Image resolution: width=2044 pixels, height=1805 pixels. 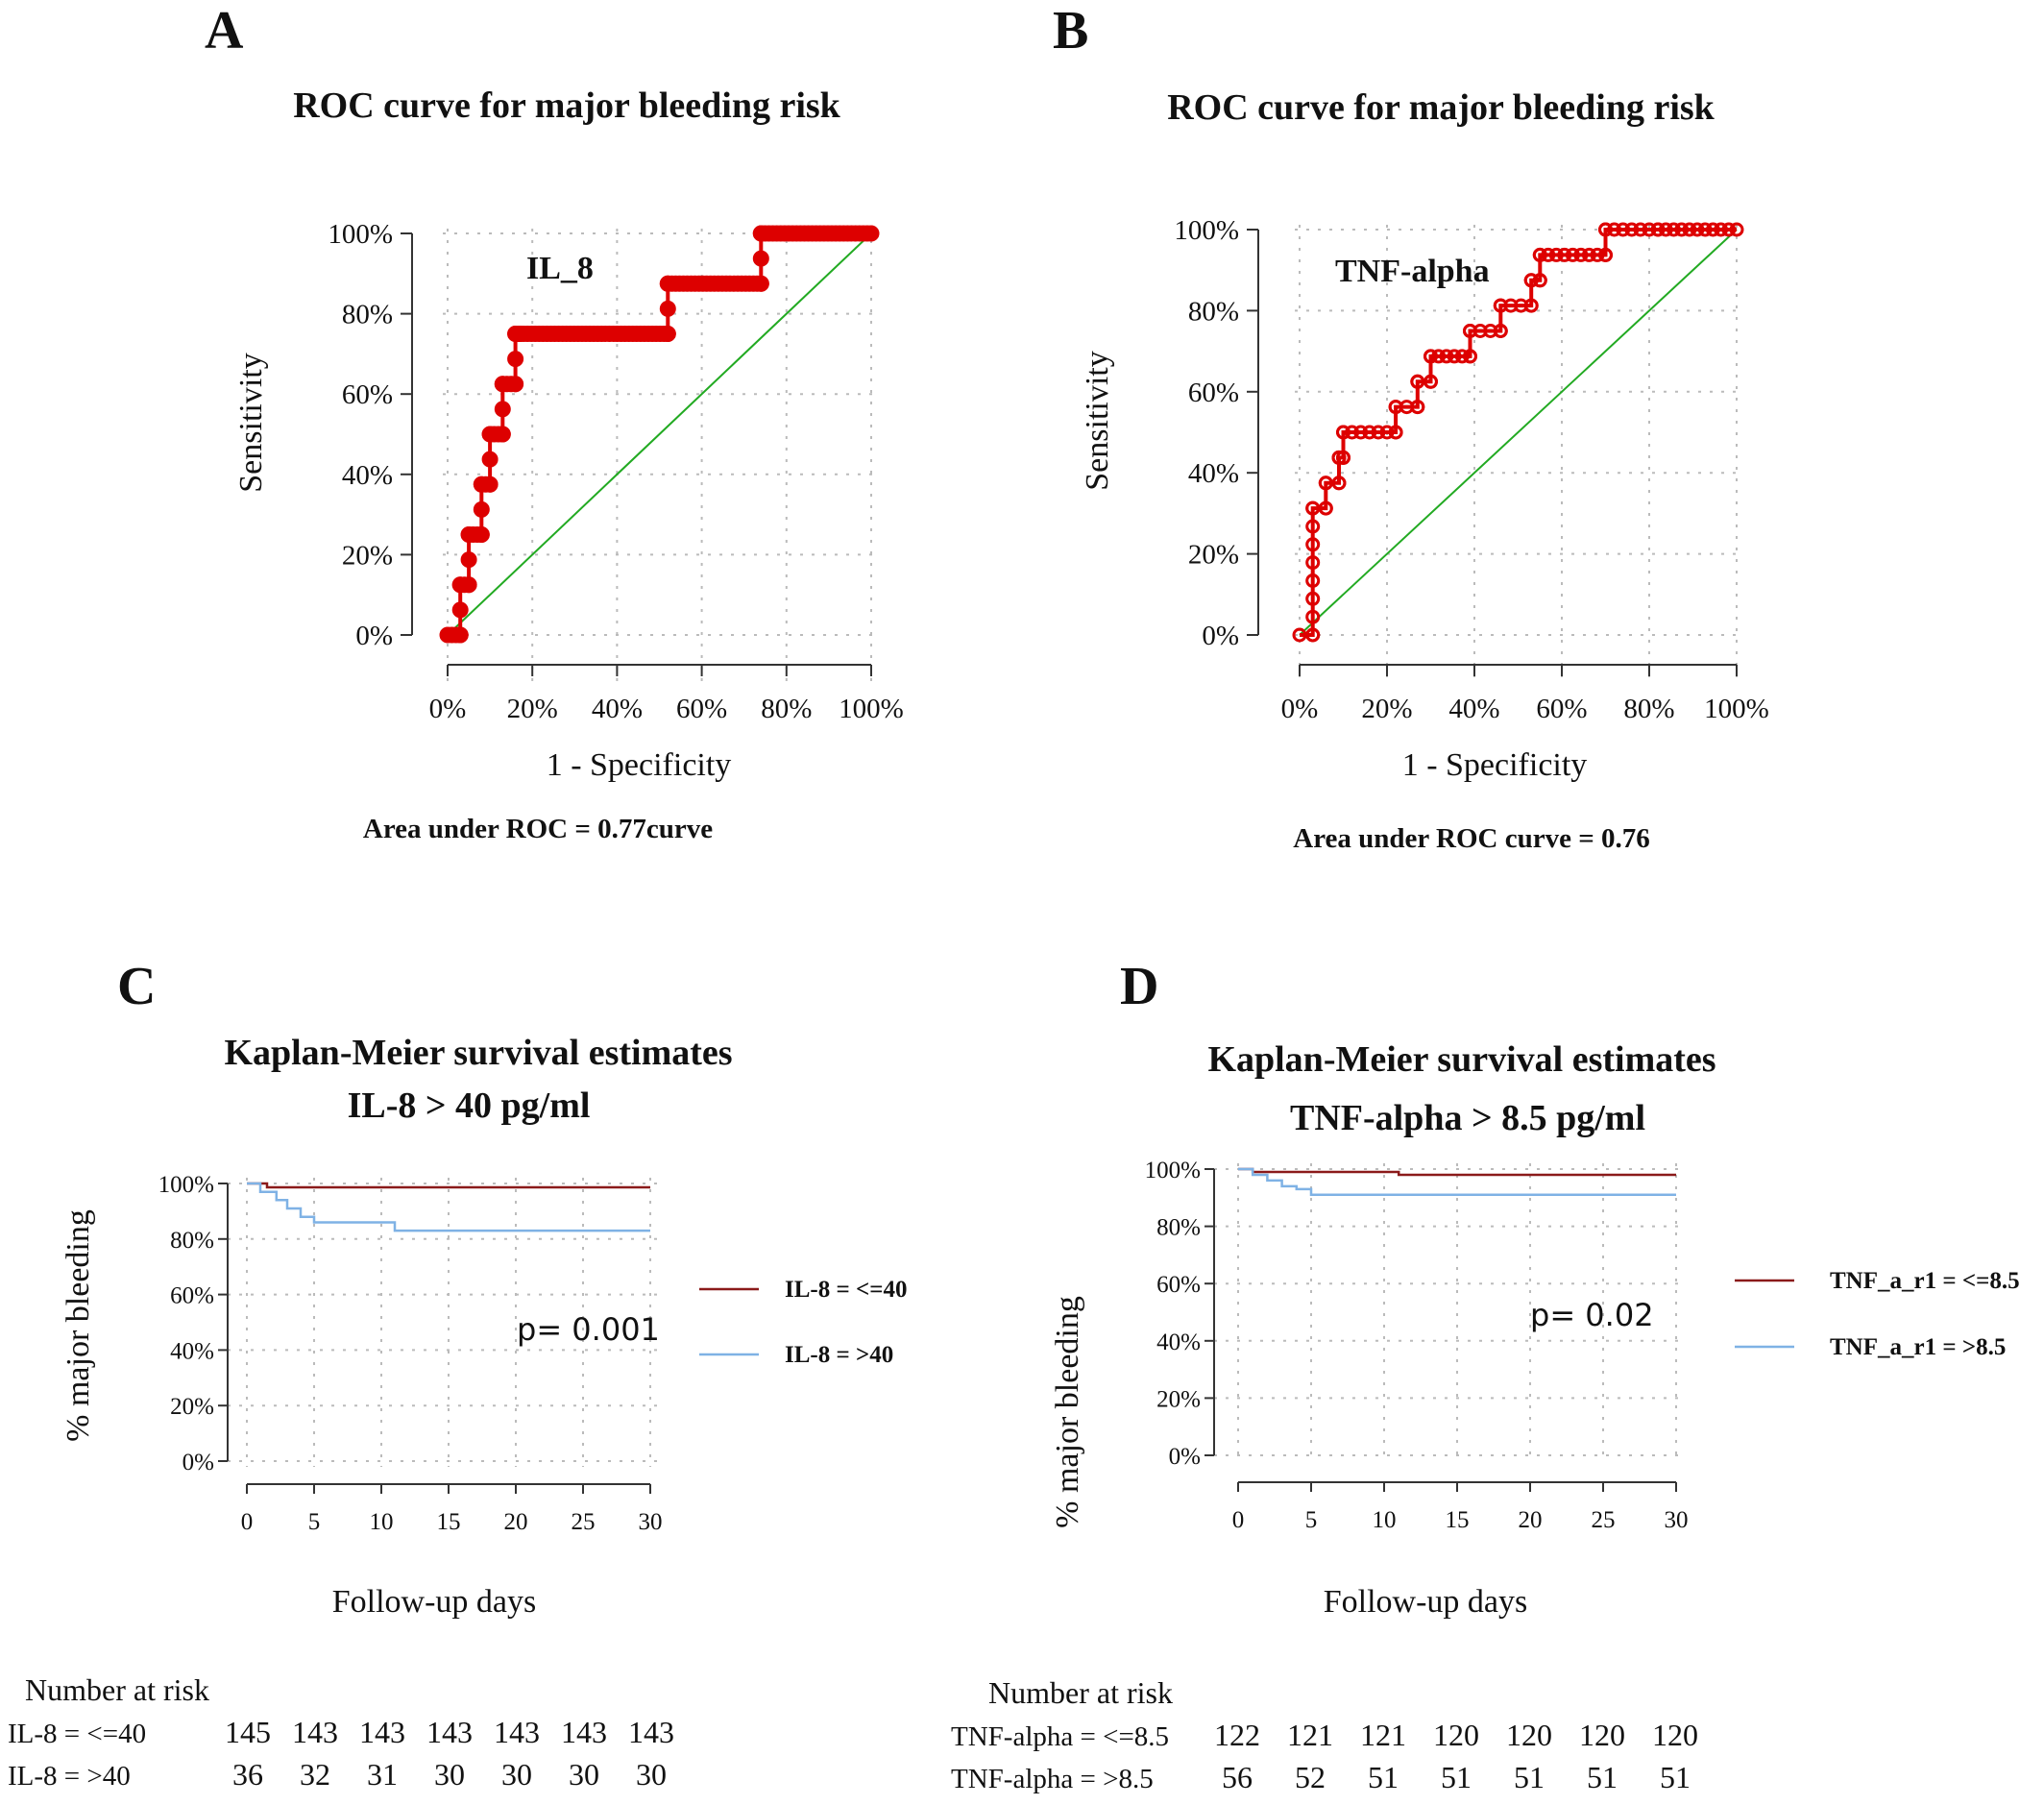 I want to click on panel-letter-b: B, so click(x=1070, y=31).